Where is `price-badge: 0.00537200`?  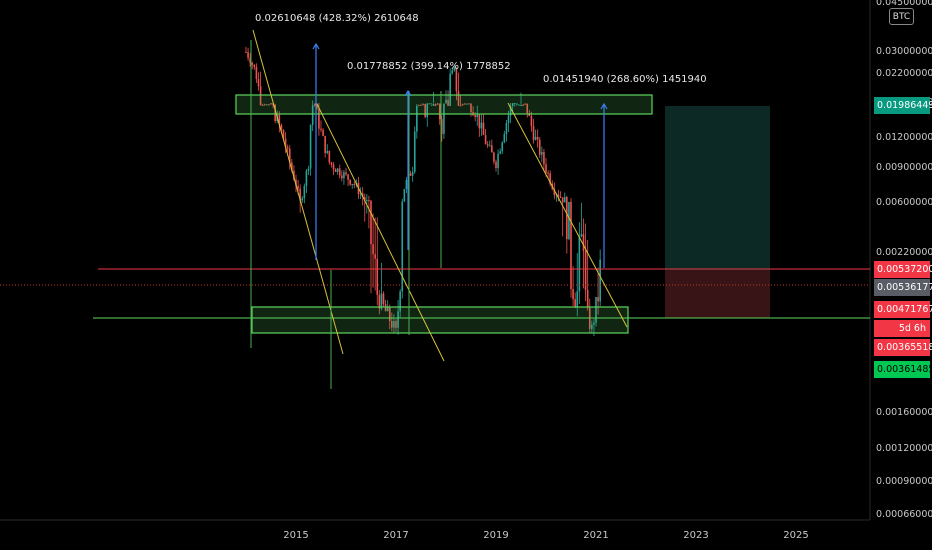 price-badge: 0.00537200 is located at coordinates (903, 269).